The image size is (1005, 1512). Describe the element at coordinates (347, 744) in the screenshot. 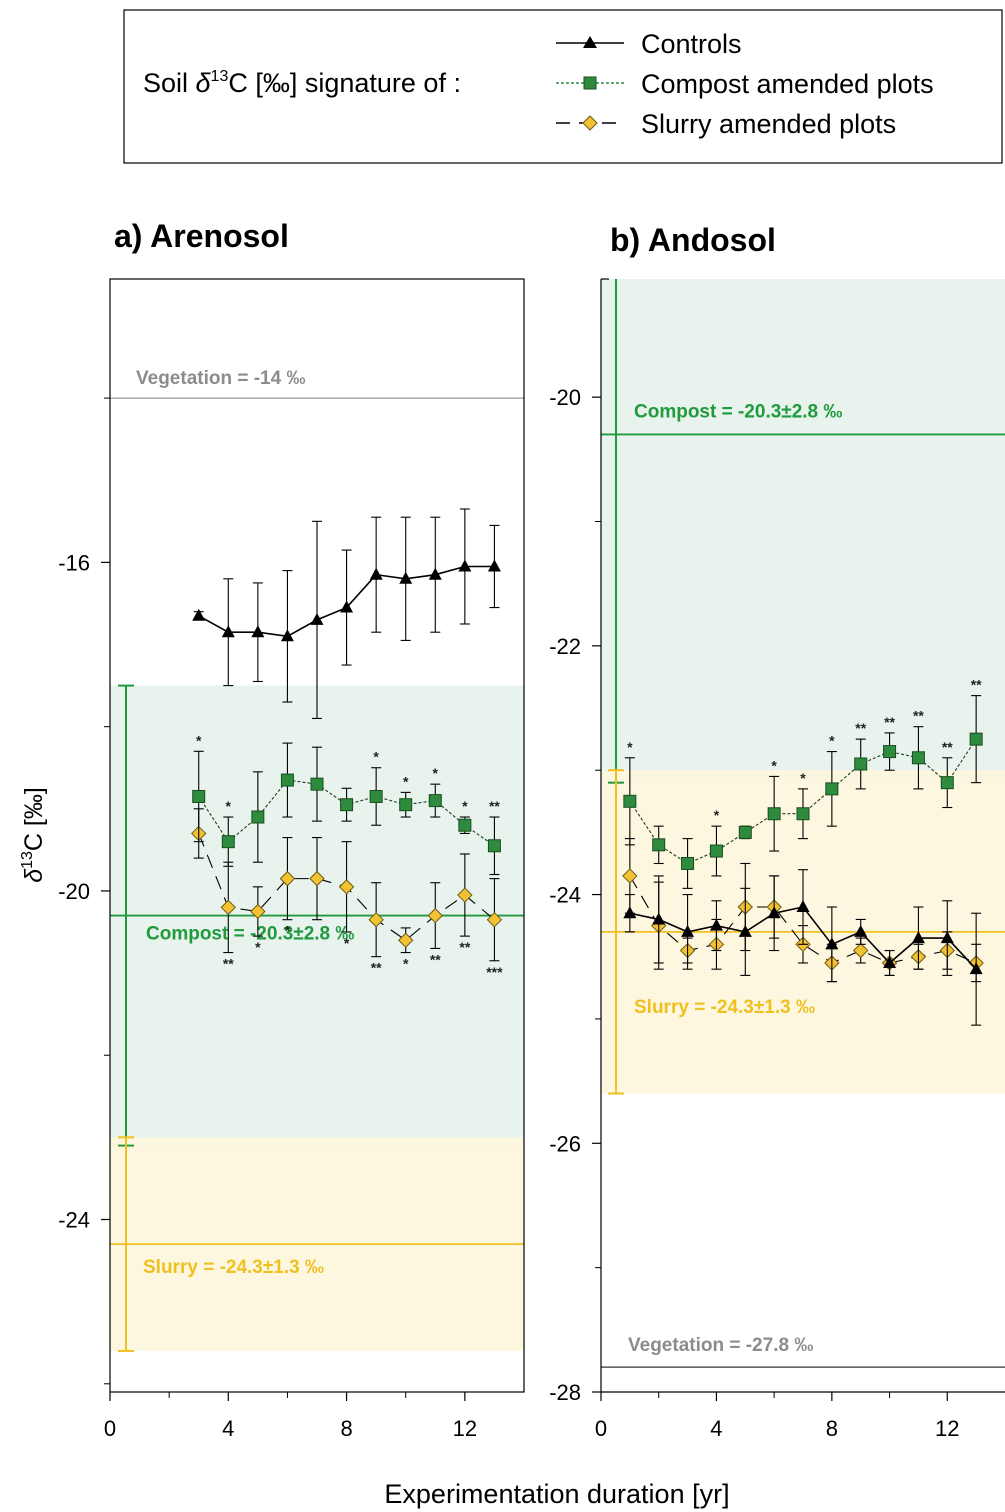

I see `panel-a-data: ******* * ************* **` at that location.